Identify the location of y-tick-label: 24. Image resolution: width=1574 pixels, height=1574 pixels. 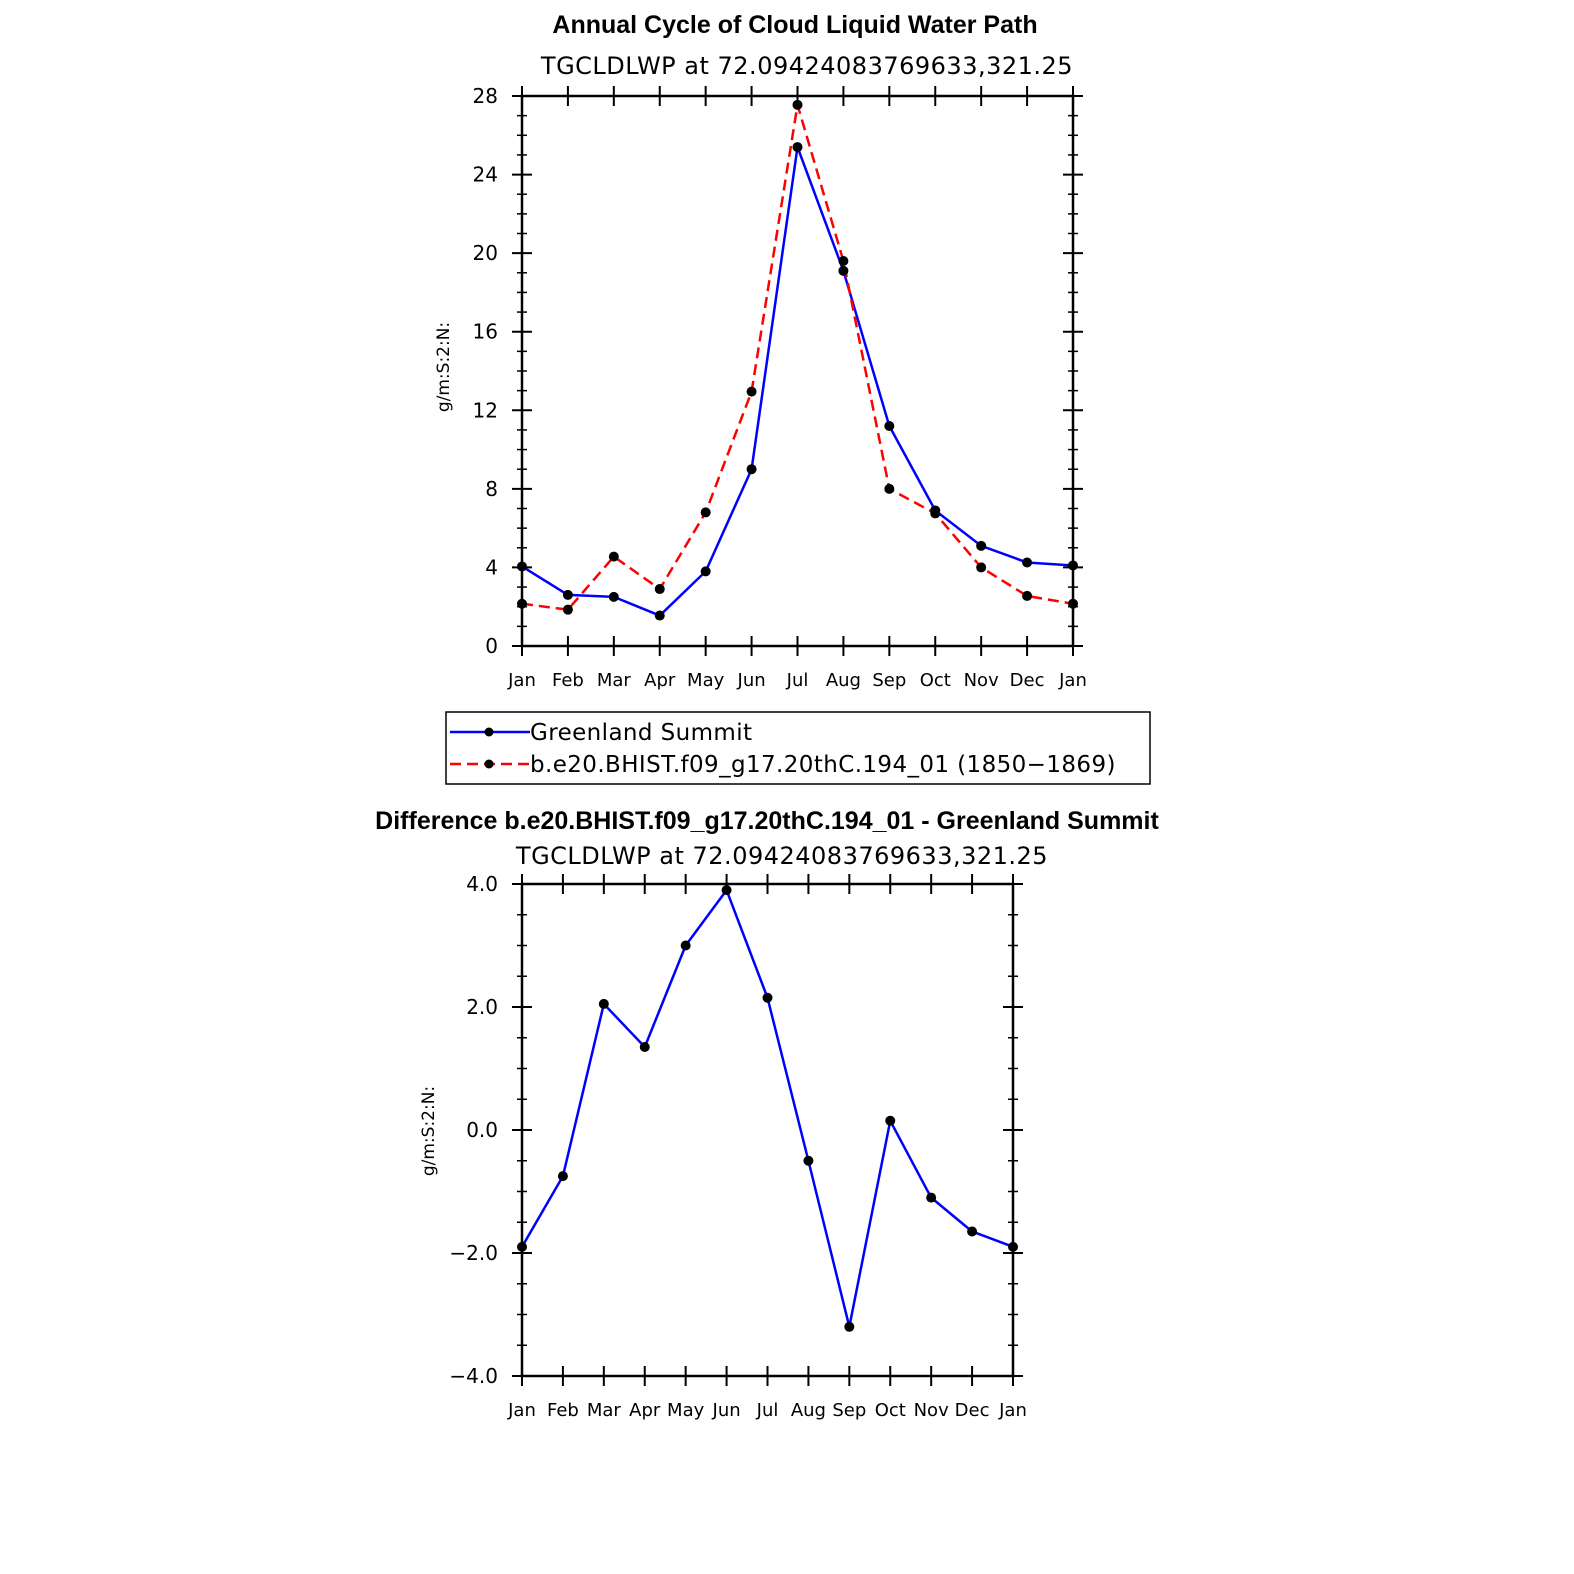
(485, 175).